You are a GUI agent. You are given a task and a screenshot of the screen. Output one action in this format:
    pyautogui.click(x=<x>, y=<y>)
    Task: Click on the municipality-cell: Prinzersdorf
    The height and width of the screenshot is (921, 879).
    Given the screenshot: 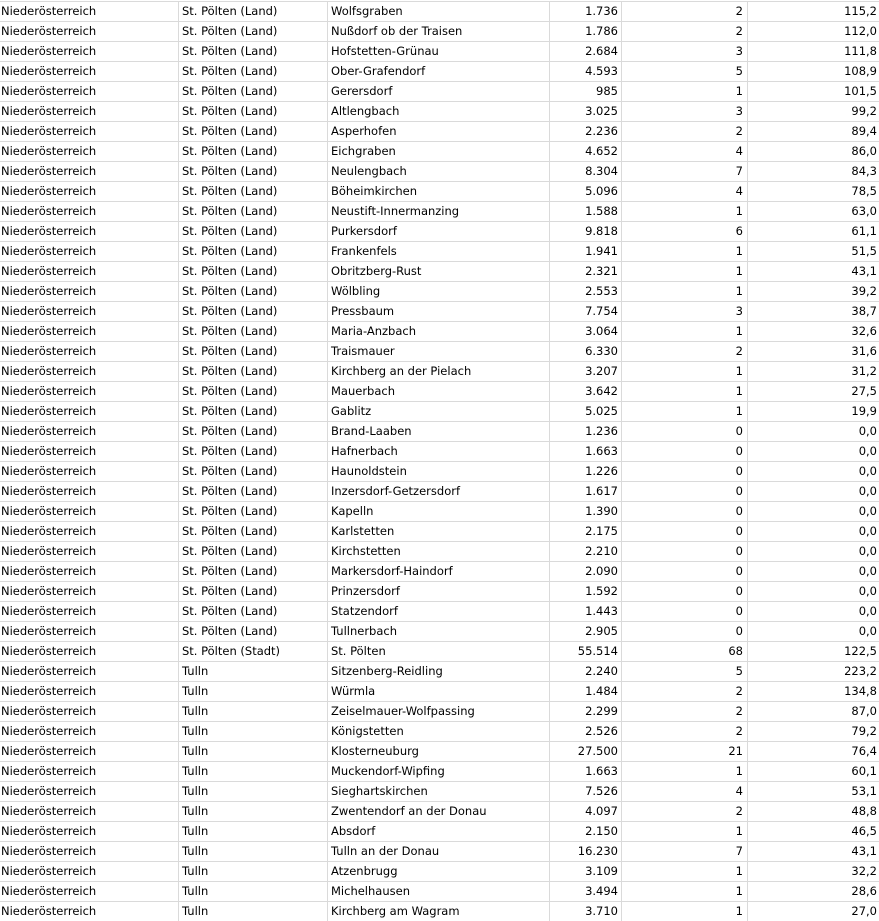 What is the action you would take?
    pyautogui.click(x=439, y=591)
    